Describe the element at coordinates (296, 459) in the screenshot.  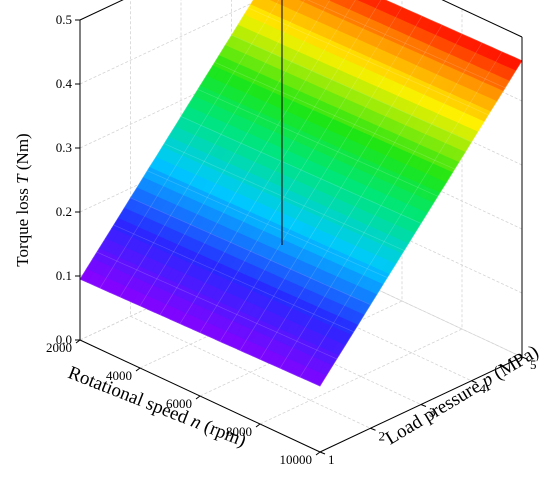
I see `x-tick-label: 10000` at that location.